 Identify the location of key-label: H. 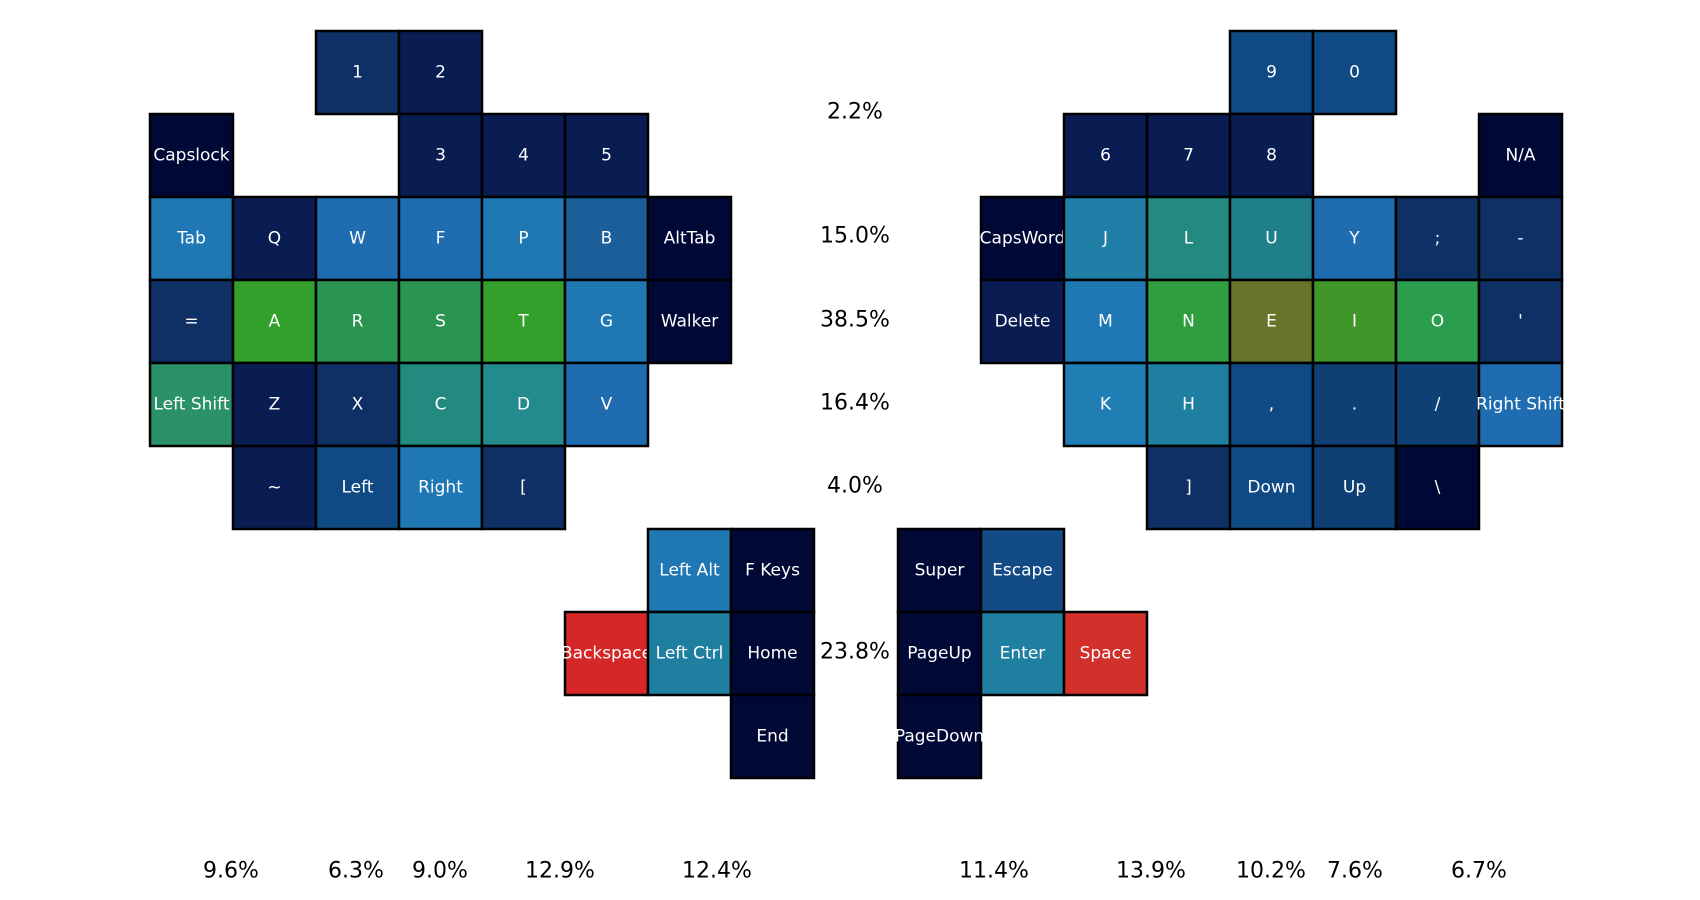
(1188, 405).